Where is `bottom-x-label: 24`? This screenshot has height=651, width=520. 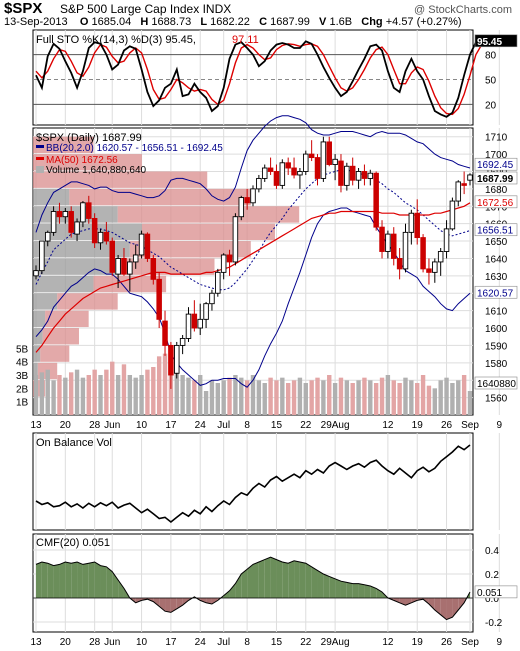 bottom-x-label: 24 is located at coordinates (201, 642).